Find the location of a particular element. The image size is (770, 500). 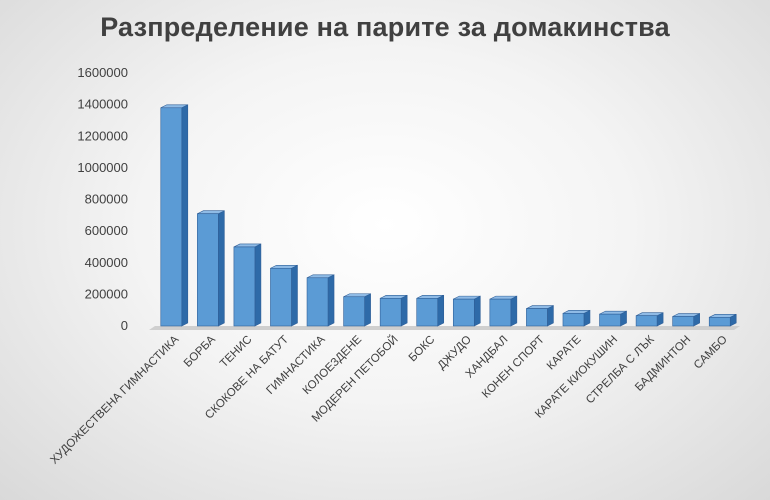

y-tick-label: 200000 is located at coordinates (106, 293).